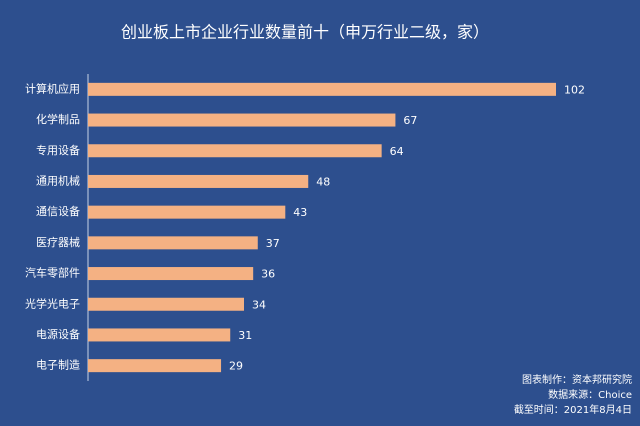  I want to click on y-tick-label: 医疗器械, so click(58, 242).